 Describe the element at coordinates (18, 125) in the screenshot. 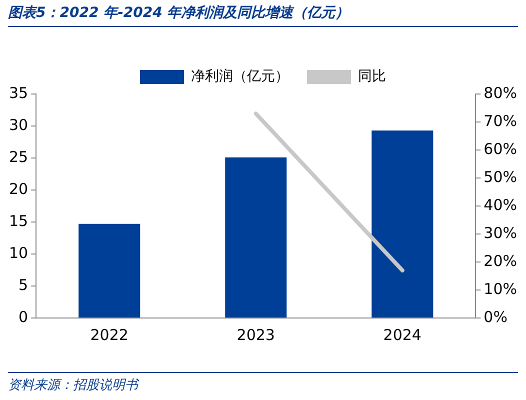

I see `y-tick-label: 30` at that location.